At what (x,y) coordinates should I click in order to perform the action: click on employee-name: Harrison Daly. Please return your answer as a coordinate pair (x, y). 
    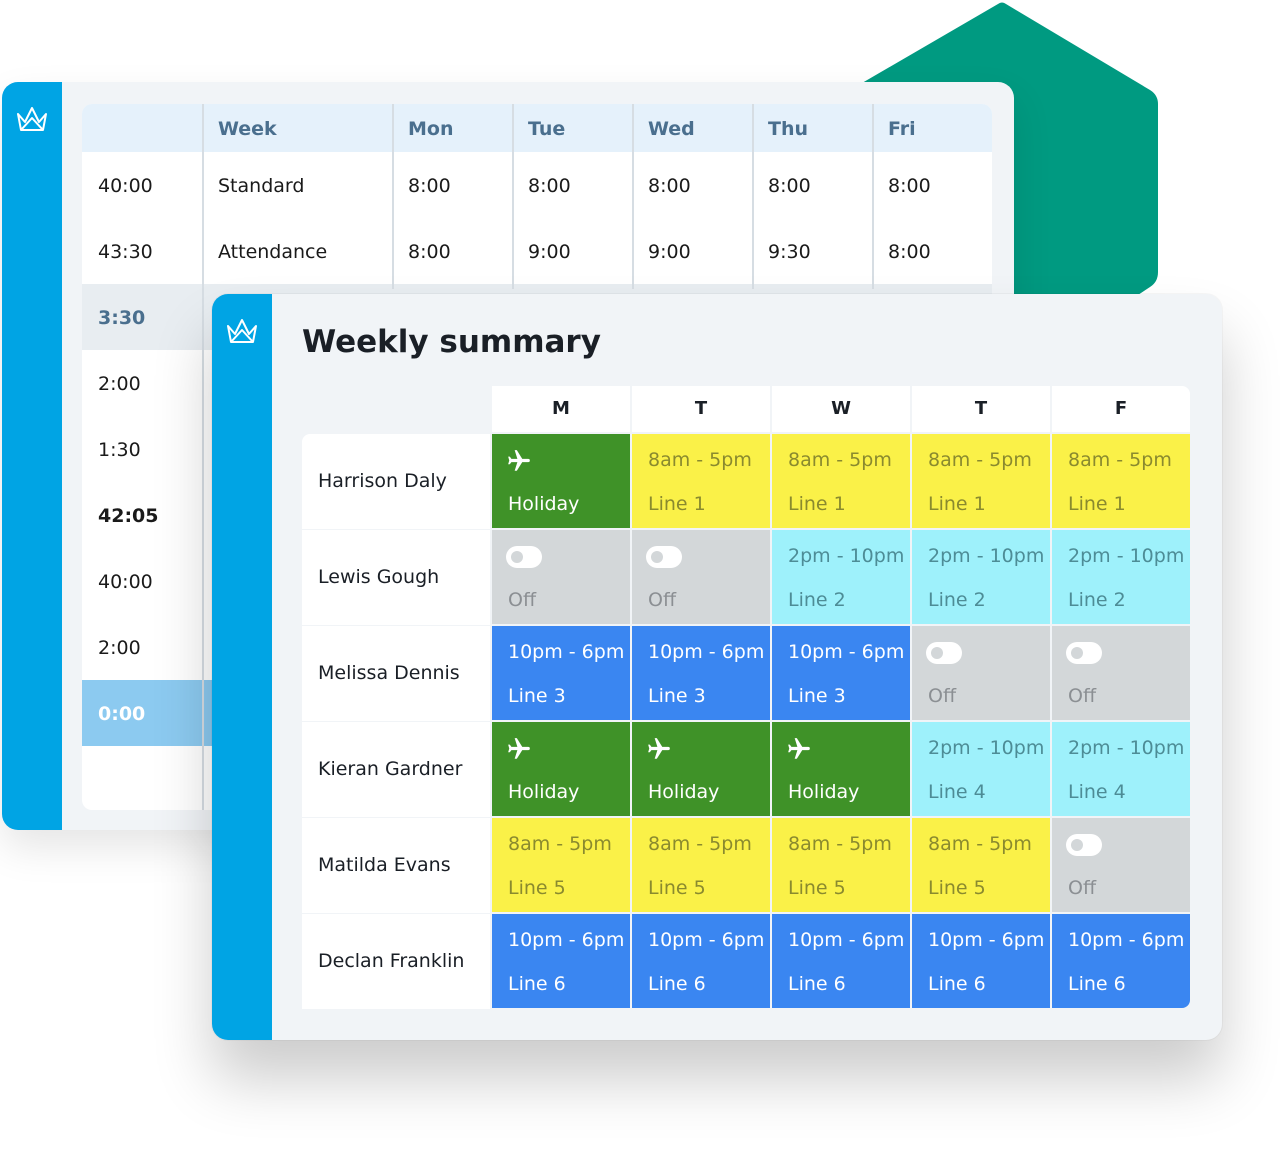
    Looking at the image, I should click on (396, 481).